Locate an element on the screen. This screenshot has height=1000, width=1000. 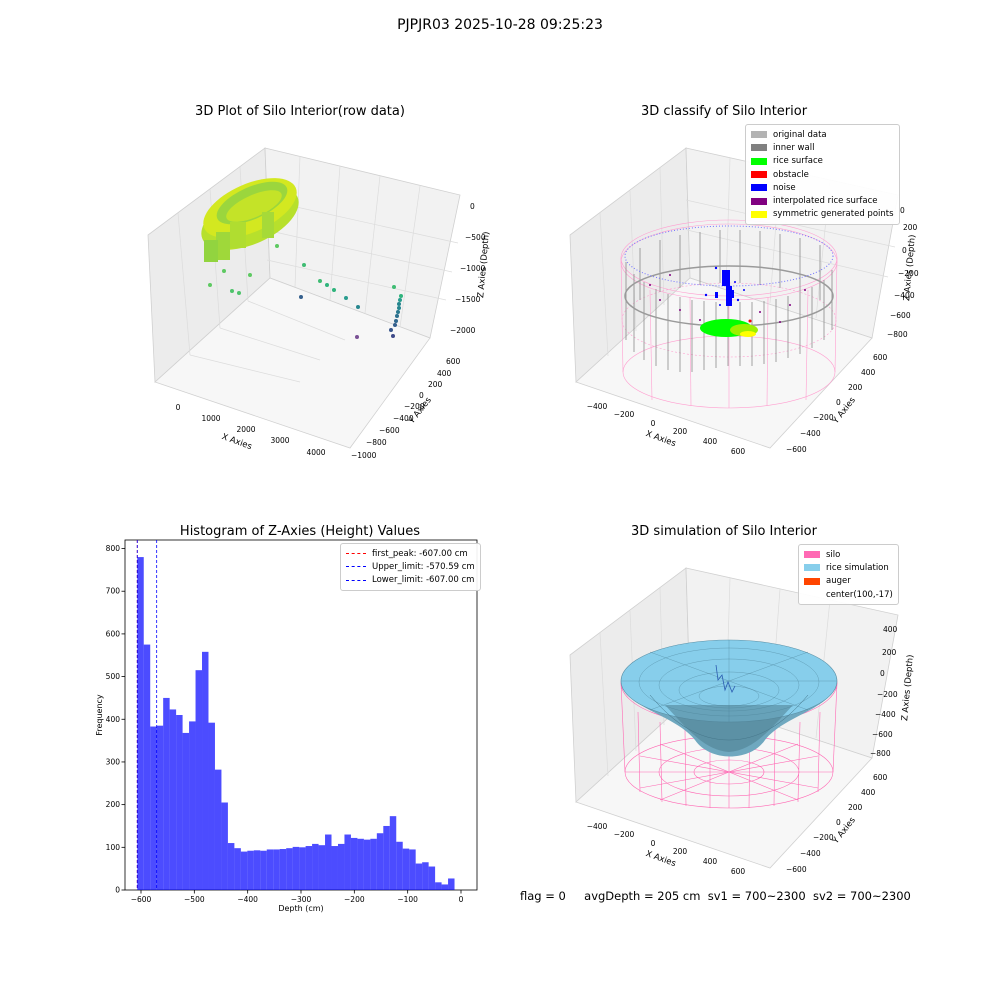
histogram-y-tick: 800 is located at coordinates (113, 548).